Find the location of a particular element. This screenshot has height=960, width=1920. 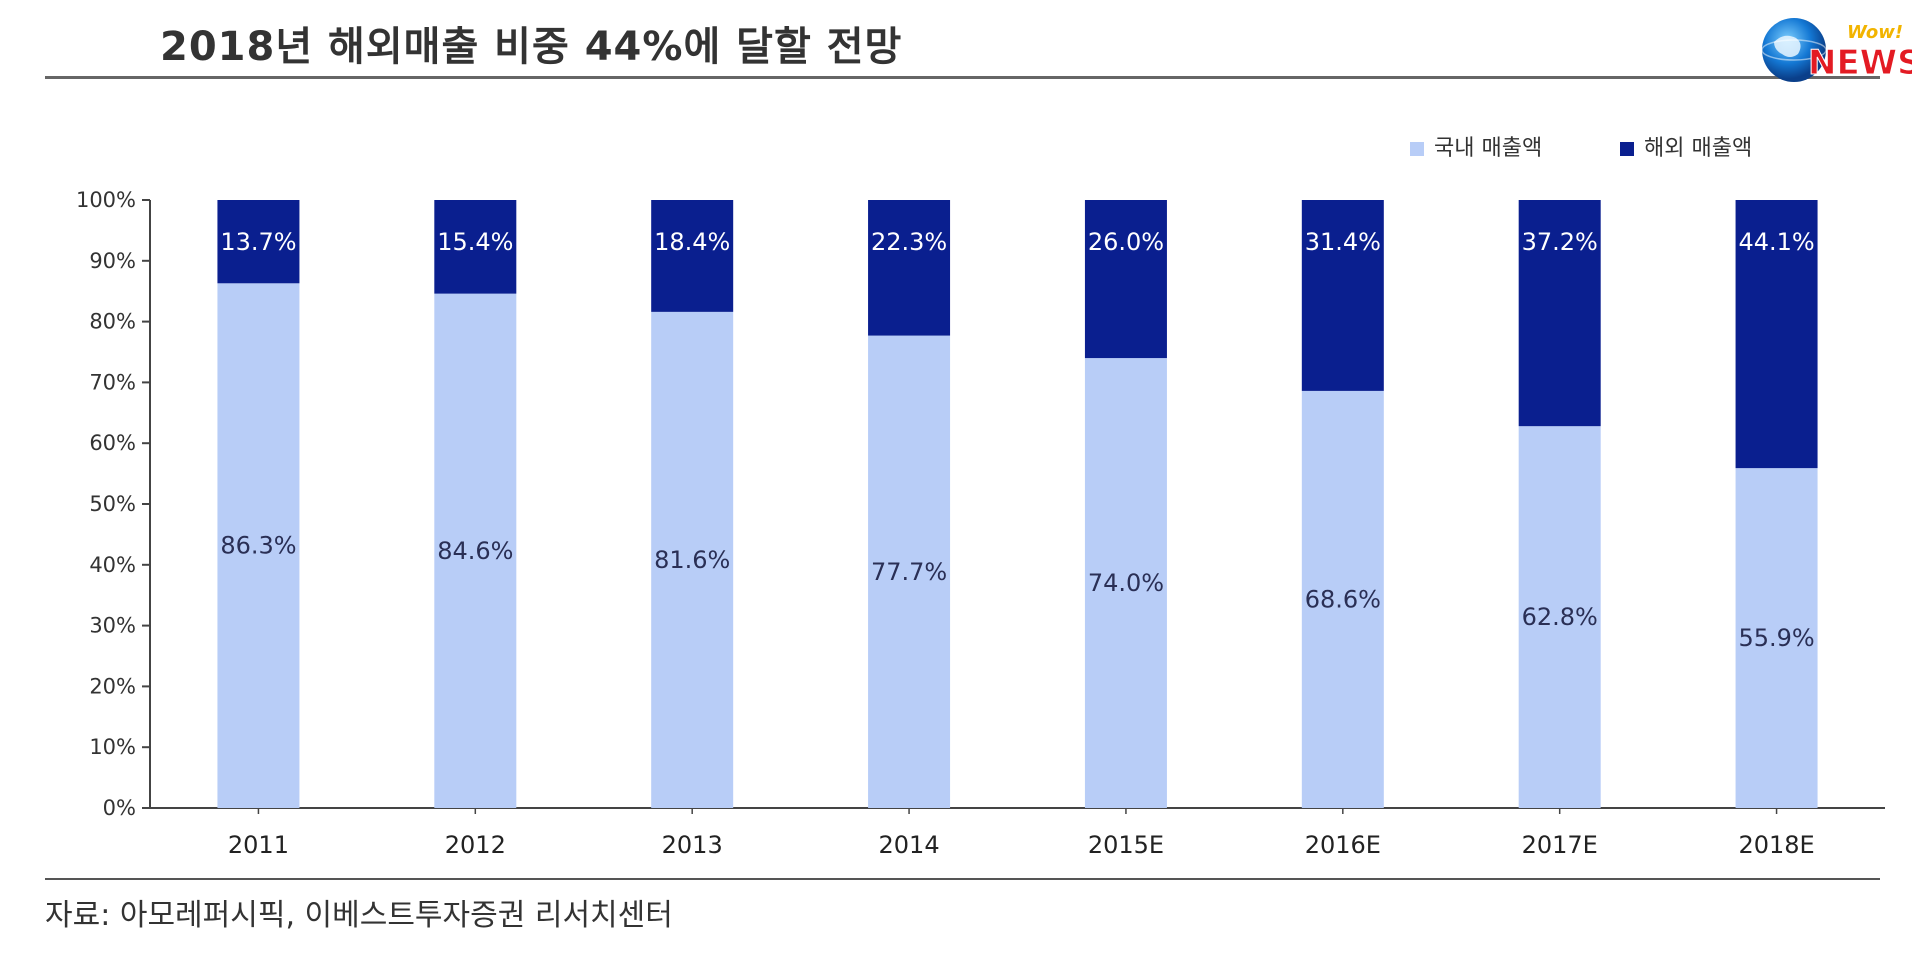

data-label-domestic: 62.8% is located at coordinates (1560, 617).